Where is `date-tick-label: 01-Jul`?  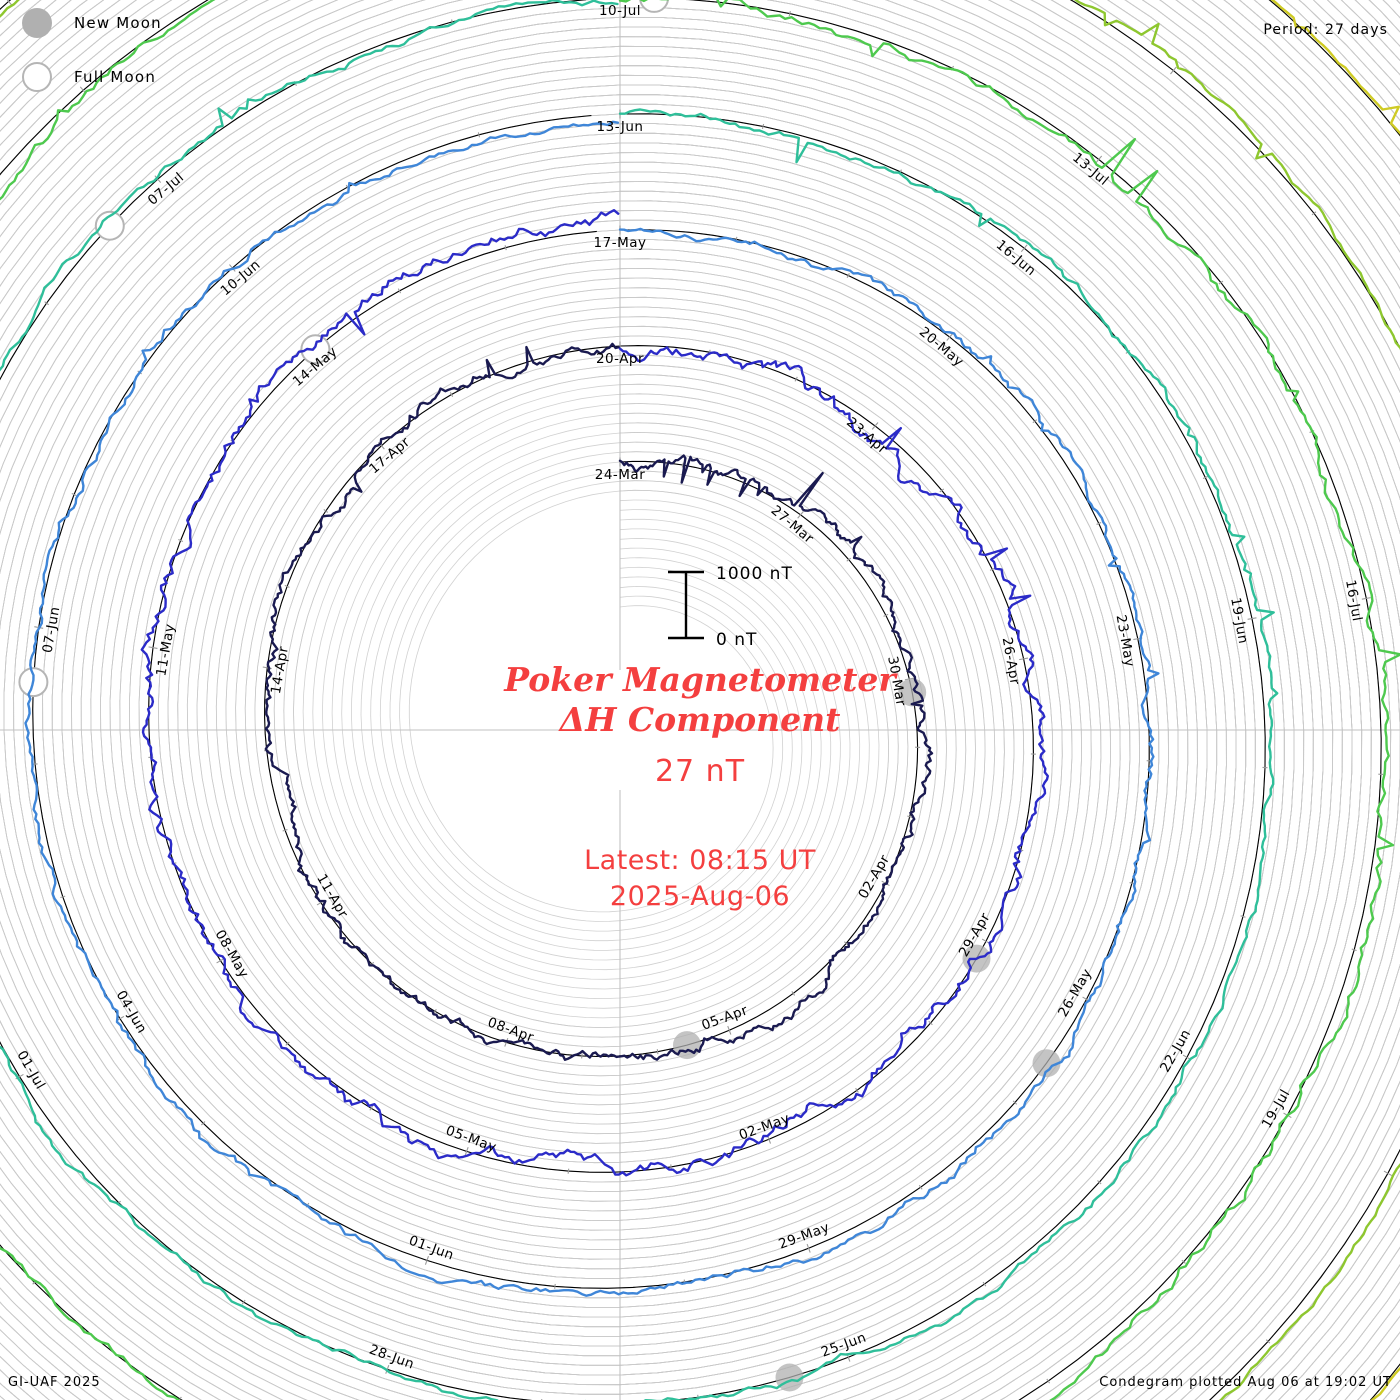
date-tick-label: 01-Jul is located at coordinates (30, 1070).